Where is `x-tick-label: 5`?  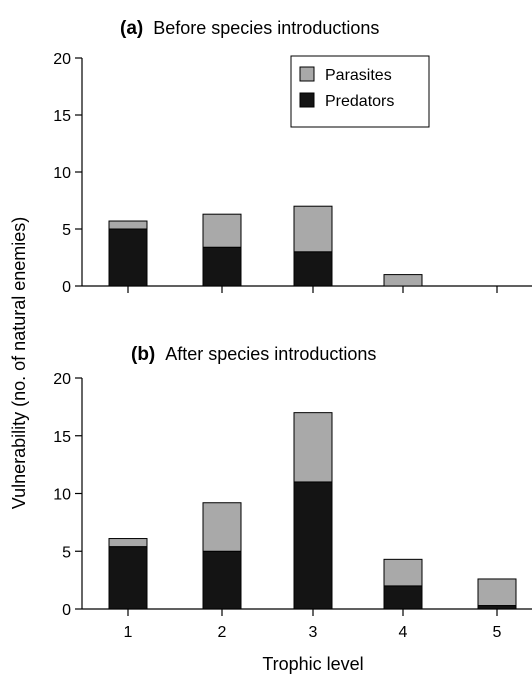 x-tick-label: 5 is located at coordinates (497, 632).